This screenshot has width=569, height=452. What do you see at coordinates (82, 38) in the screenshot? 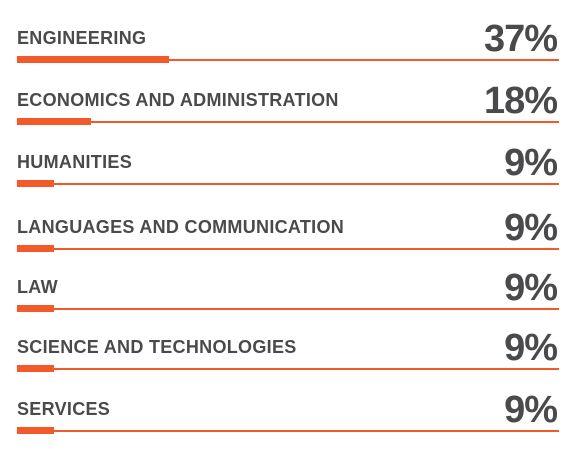
I see `category-label: ENGINEERING` at bounding box center [82, 38].